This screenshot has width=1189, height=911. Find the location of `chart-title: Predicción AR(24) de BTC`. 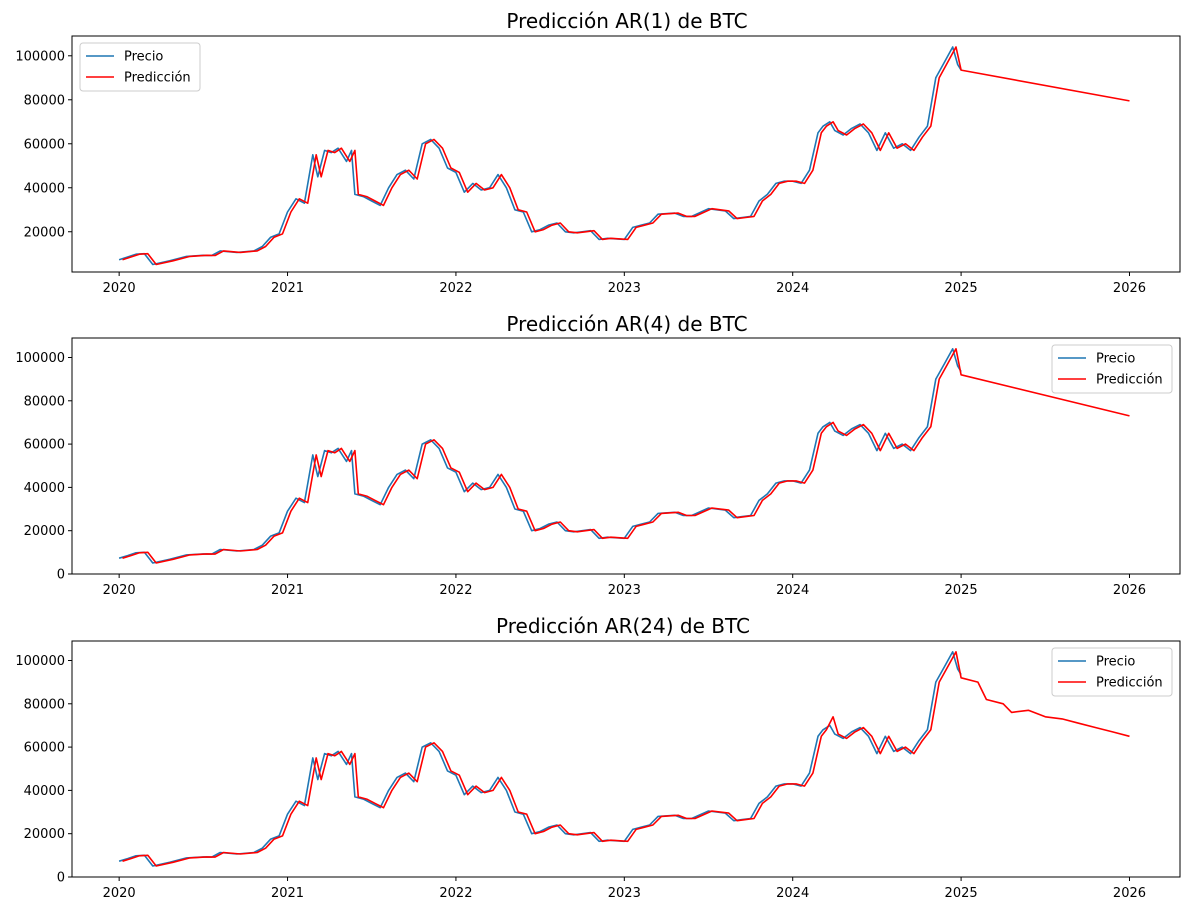

chart-title: Predicción AR(24) de BTC is located at coordinates (623, 626).